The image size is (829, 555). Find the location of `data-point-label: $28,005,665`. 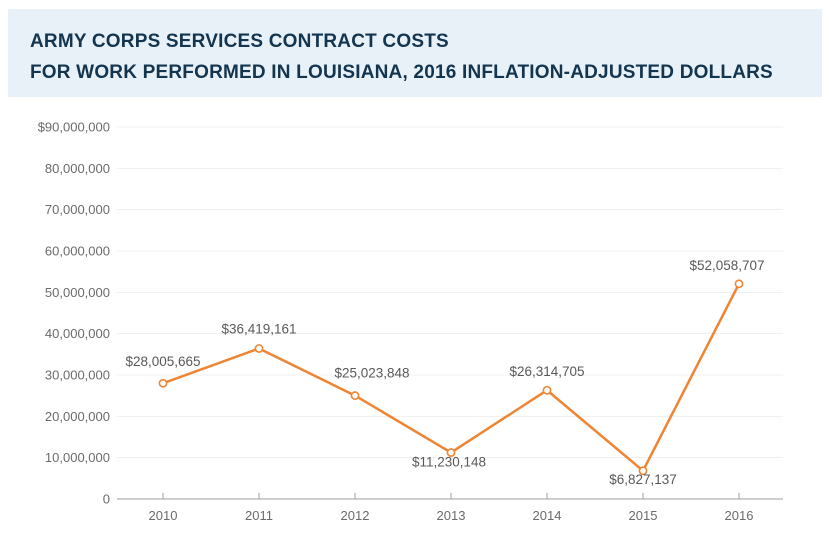

data-point-label: $28,005,665 is located at coordinates (162, 361).